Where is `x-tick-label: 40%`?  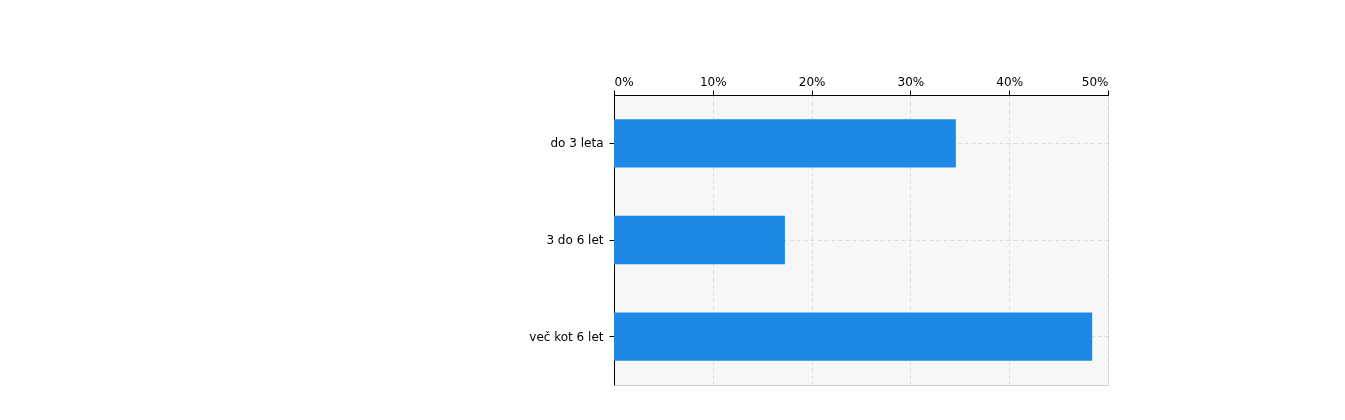 x-tick-label: 40% is located at coordinates (1010, 81).